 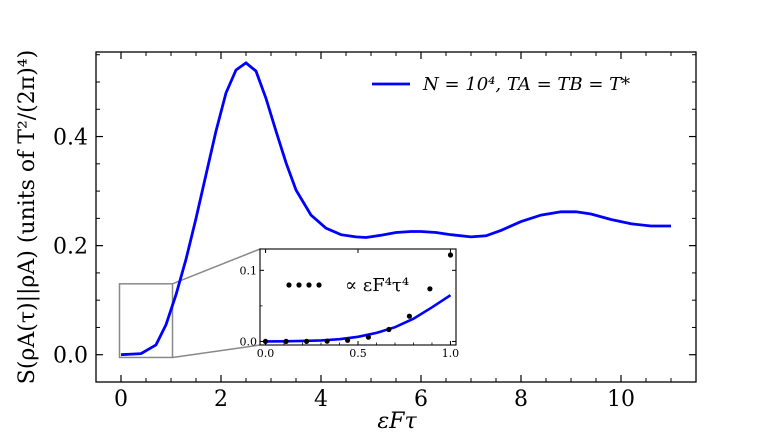 I want to click on legend-label: N = 10⁴, TA = TB = T*, so click(x=526, y=84).